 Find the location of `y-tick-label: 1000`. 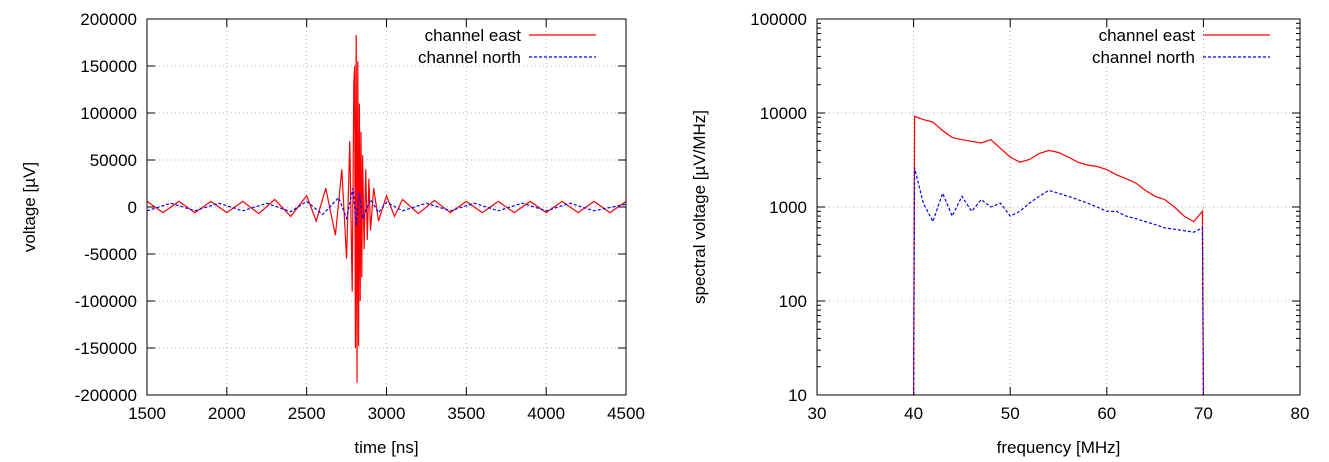

y-tick-label: 1000 is located at coordinates (788, 207).